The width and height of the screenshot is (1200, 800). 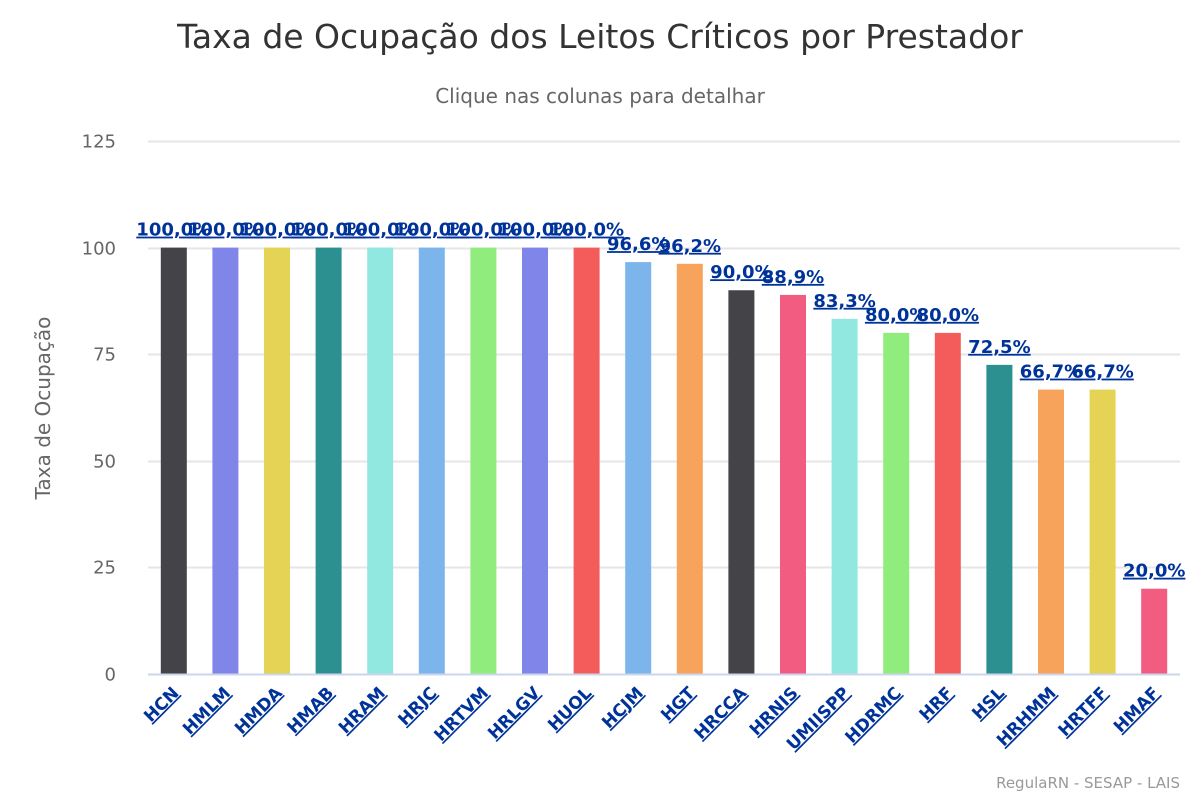 What do you see at coordinates (988, 703) in the screenshot?
I see `x-tick-label: HSL` at bounding box center [988, 703].